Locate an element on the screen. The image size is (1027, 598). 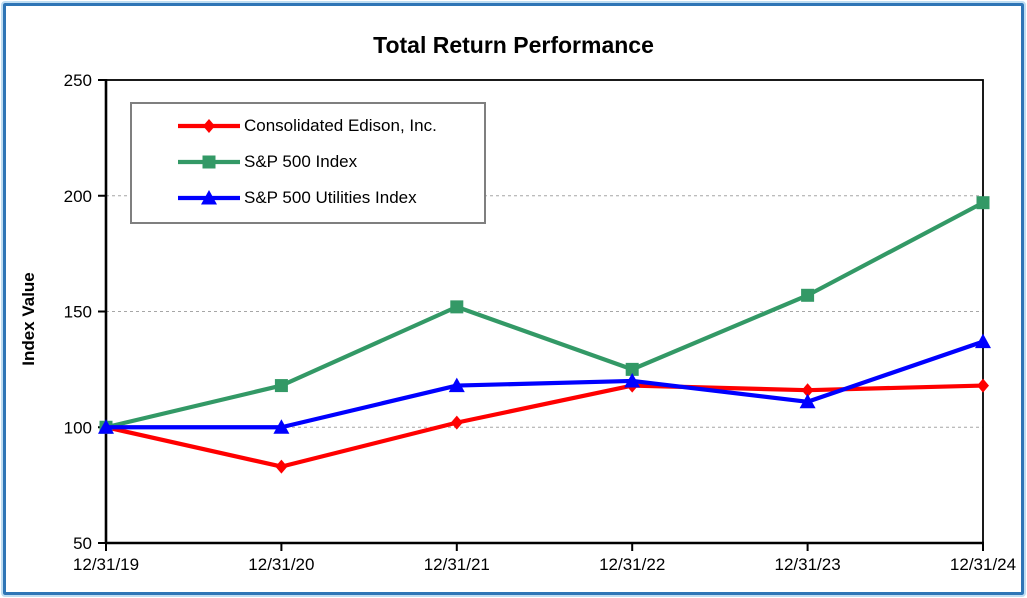
legend-label: S&P 500 Utilities Index is located at coordinates (330, 197).